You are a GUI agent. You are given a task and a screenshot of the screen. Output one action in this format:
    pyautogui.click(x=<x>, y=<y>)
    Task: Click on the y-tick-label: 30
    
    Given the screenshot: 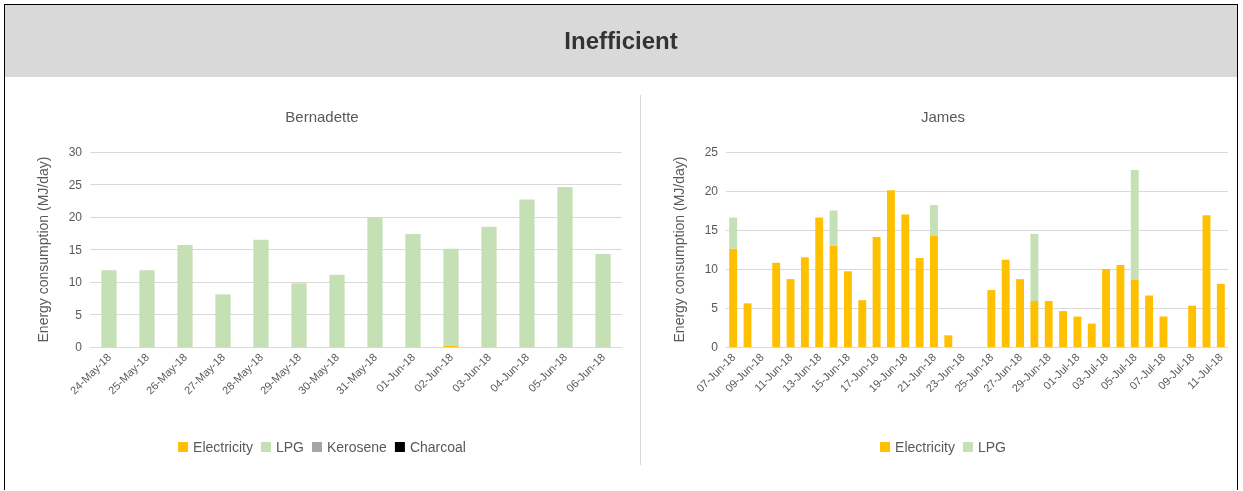 What is the action you would take?
    pyautogui.click(x=75, y=152)
    